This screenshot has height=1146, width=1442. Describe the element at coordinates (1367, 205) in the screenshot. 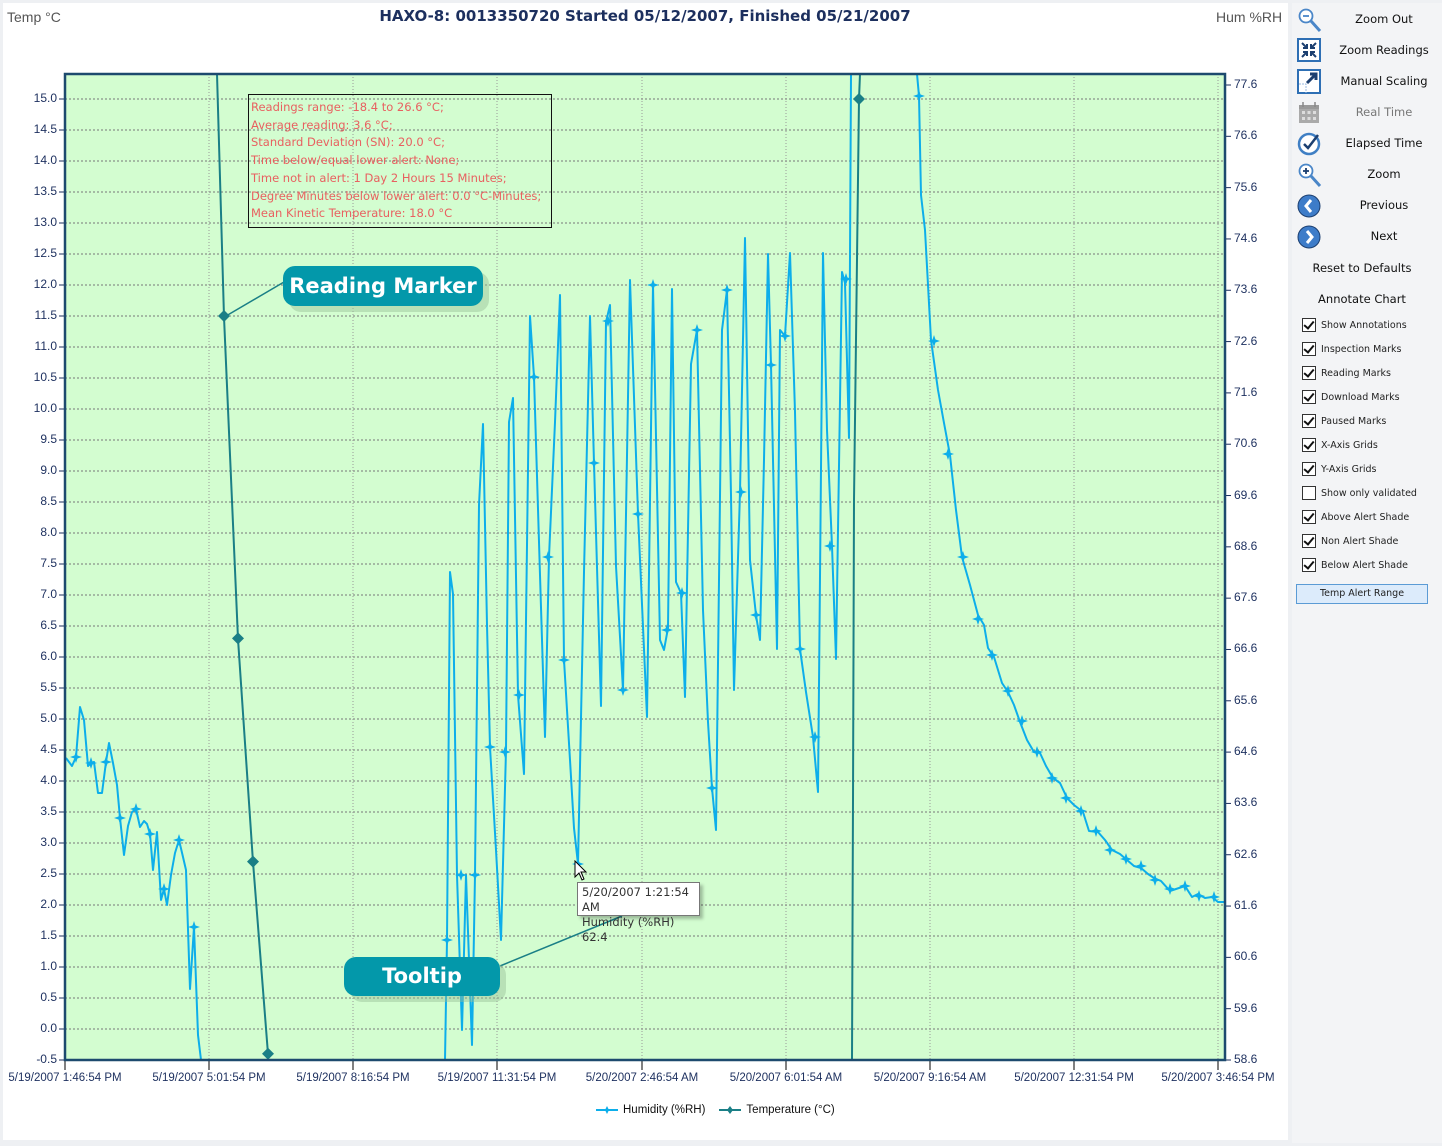

I see `previous-button: Previous` at that location.